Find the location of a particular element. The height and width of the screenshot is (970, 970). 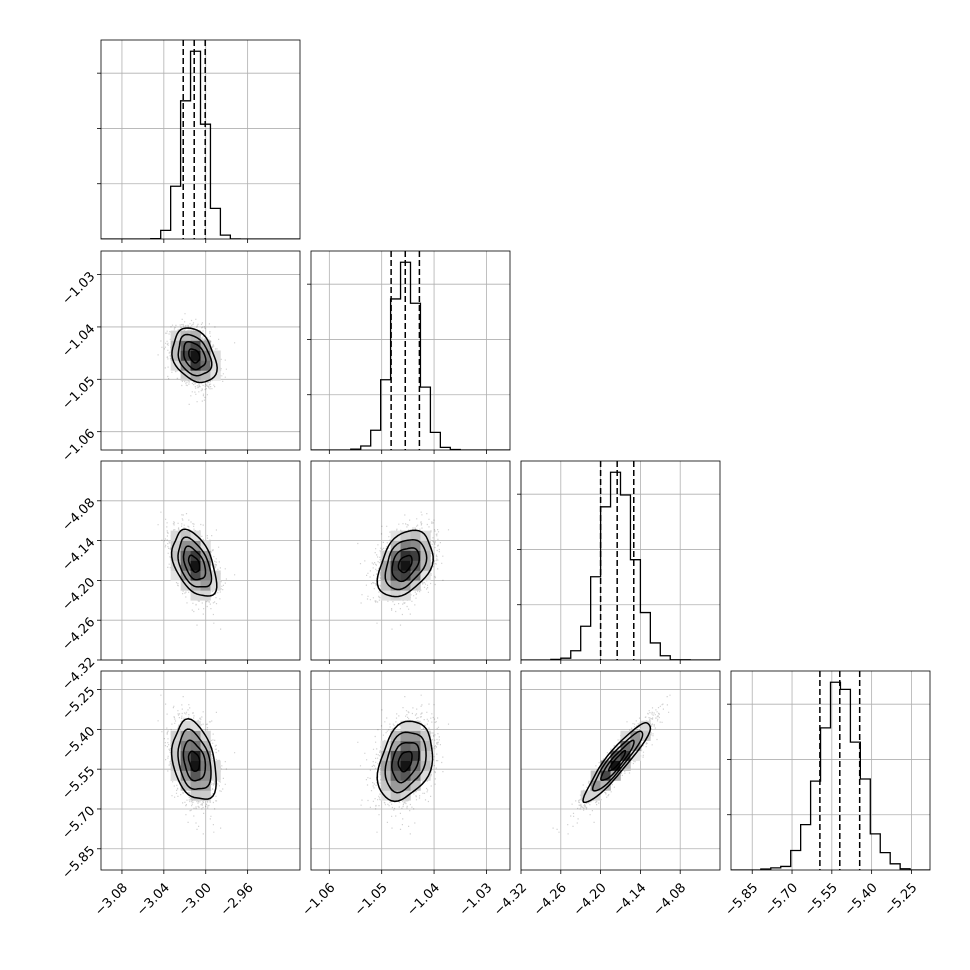

panel-3-2: −4.32 −4.26 −4.20 −4.14 −4.08 is located at coordinates (606, 794).